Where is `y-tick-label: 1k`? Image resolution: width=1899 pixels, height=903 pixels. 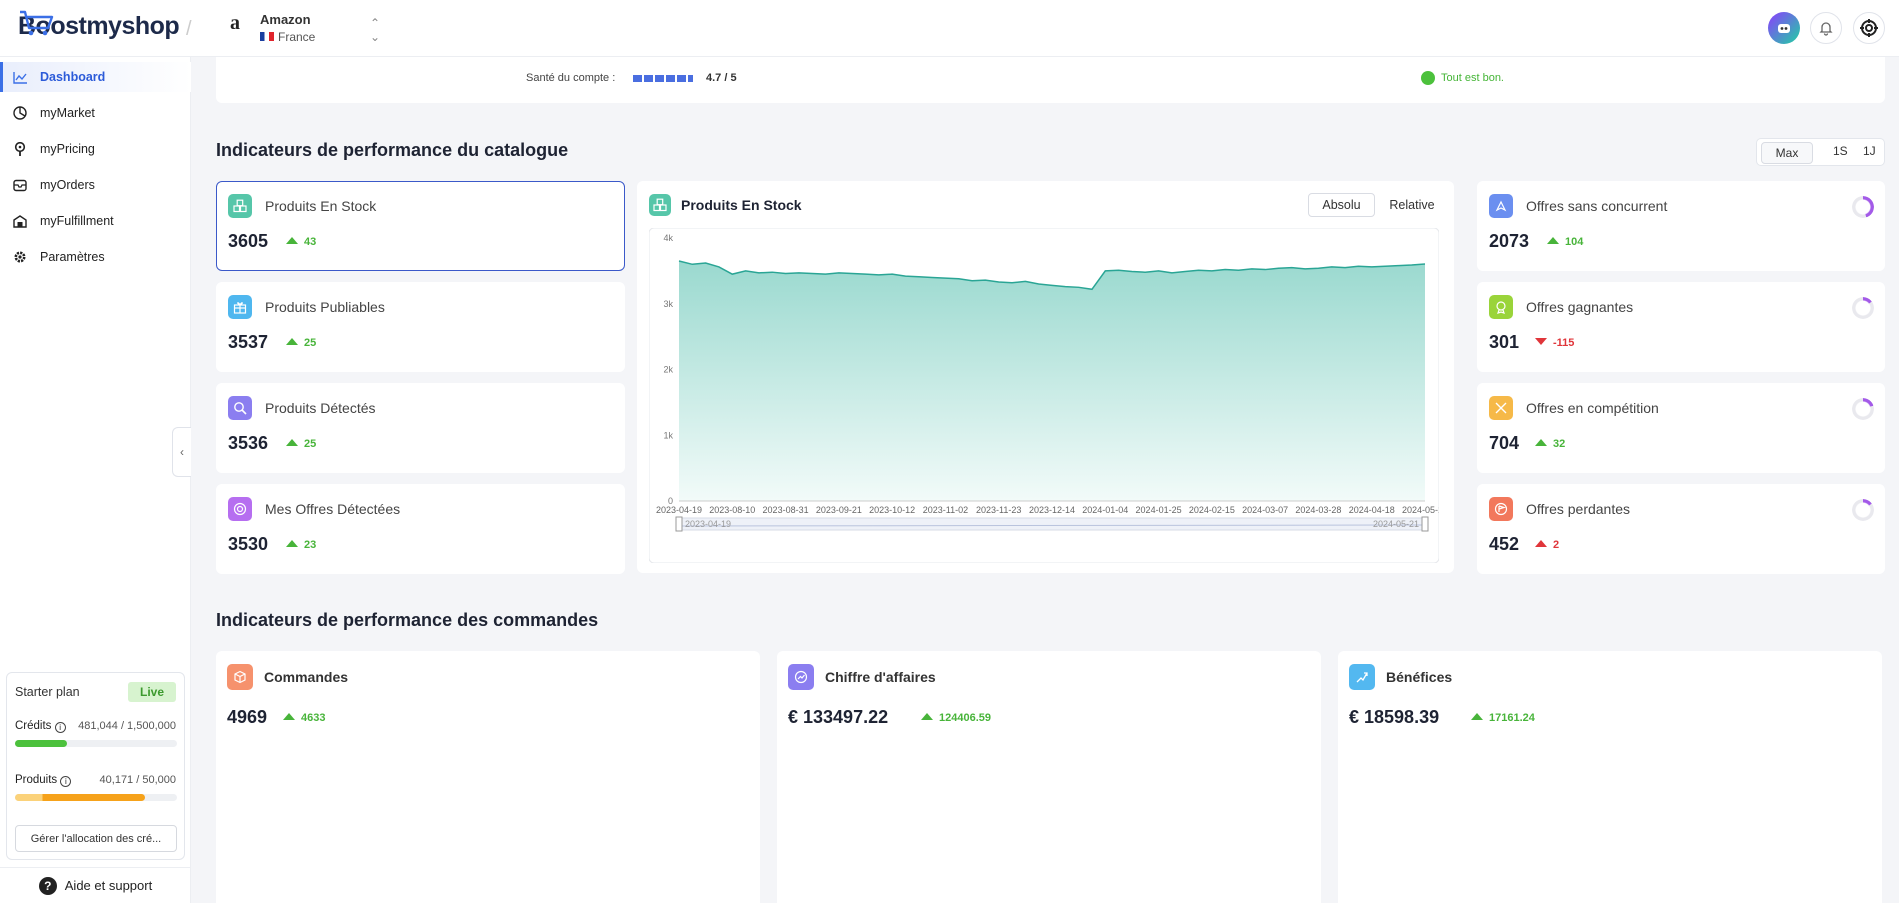
y-tick-label: 1k is located at coordinates (668, 435).